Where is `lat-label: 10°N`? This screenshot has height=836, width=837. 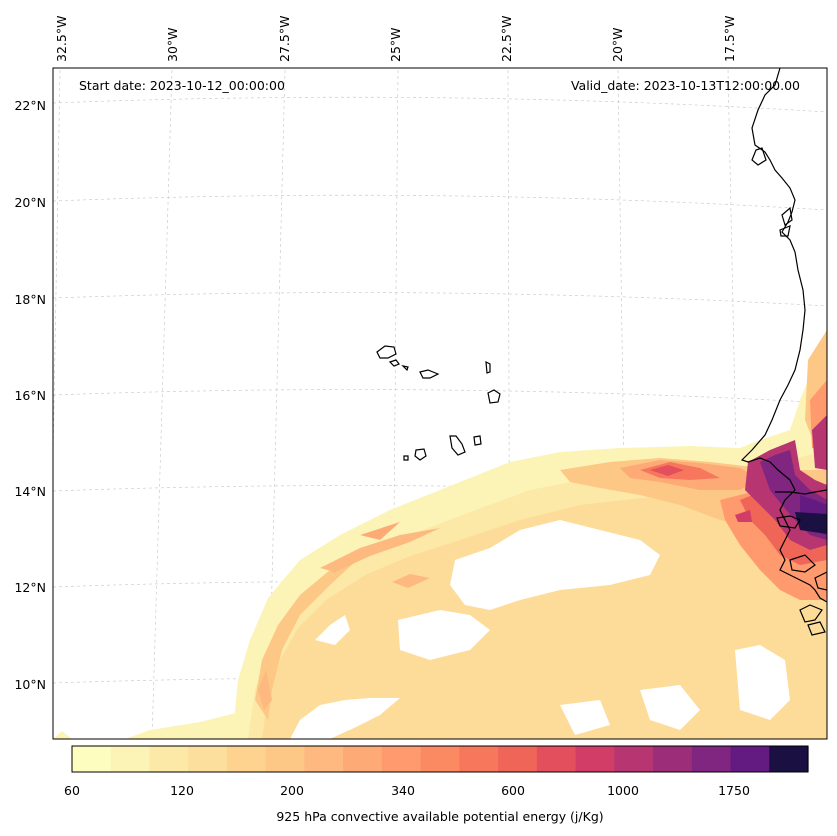 lat-label: 10°N is located at coordinates (30, 684).